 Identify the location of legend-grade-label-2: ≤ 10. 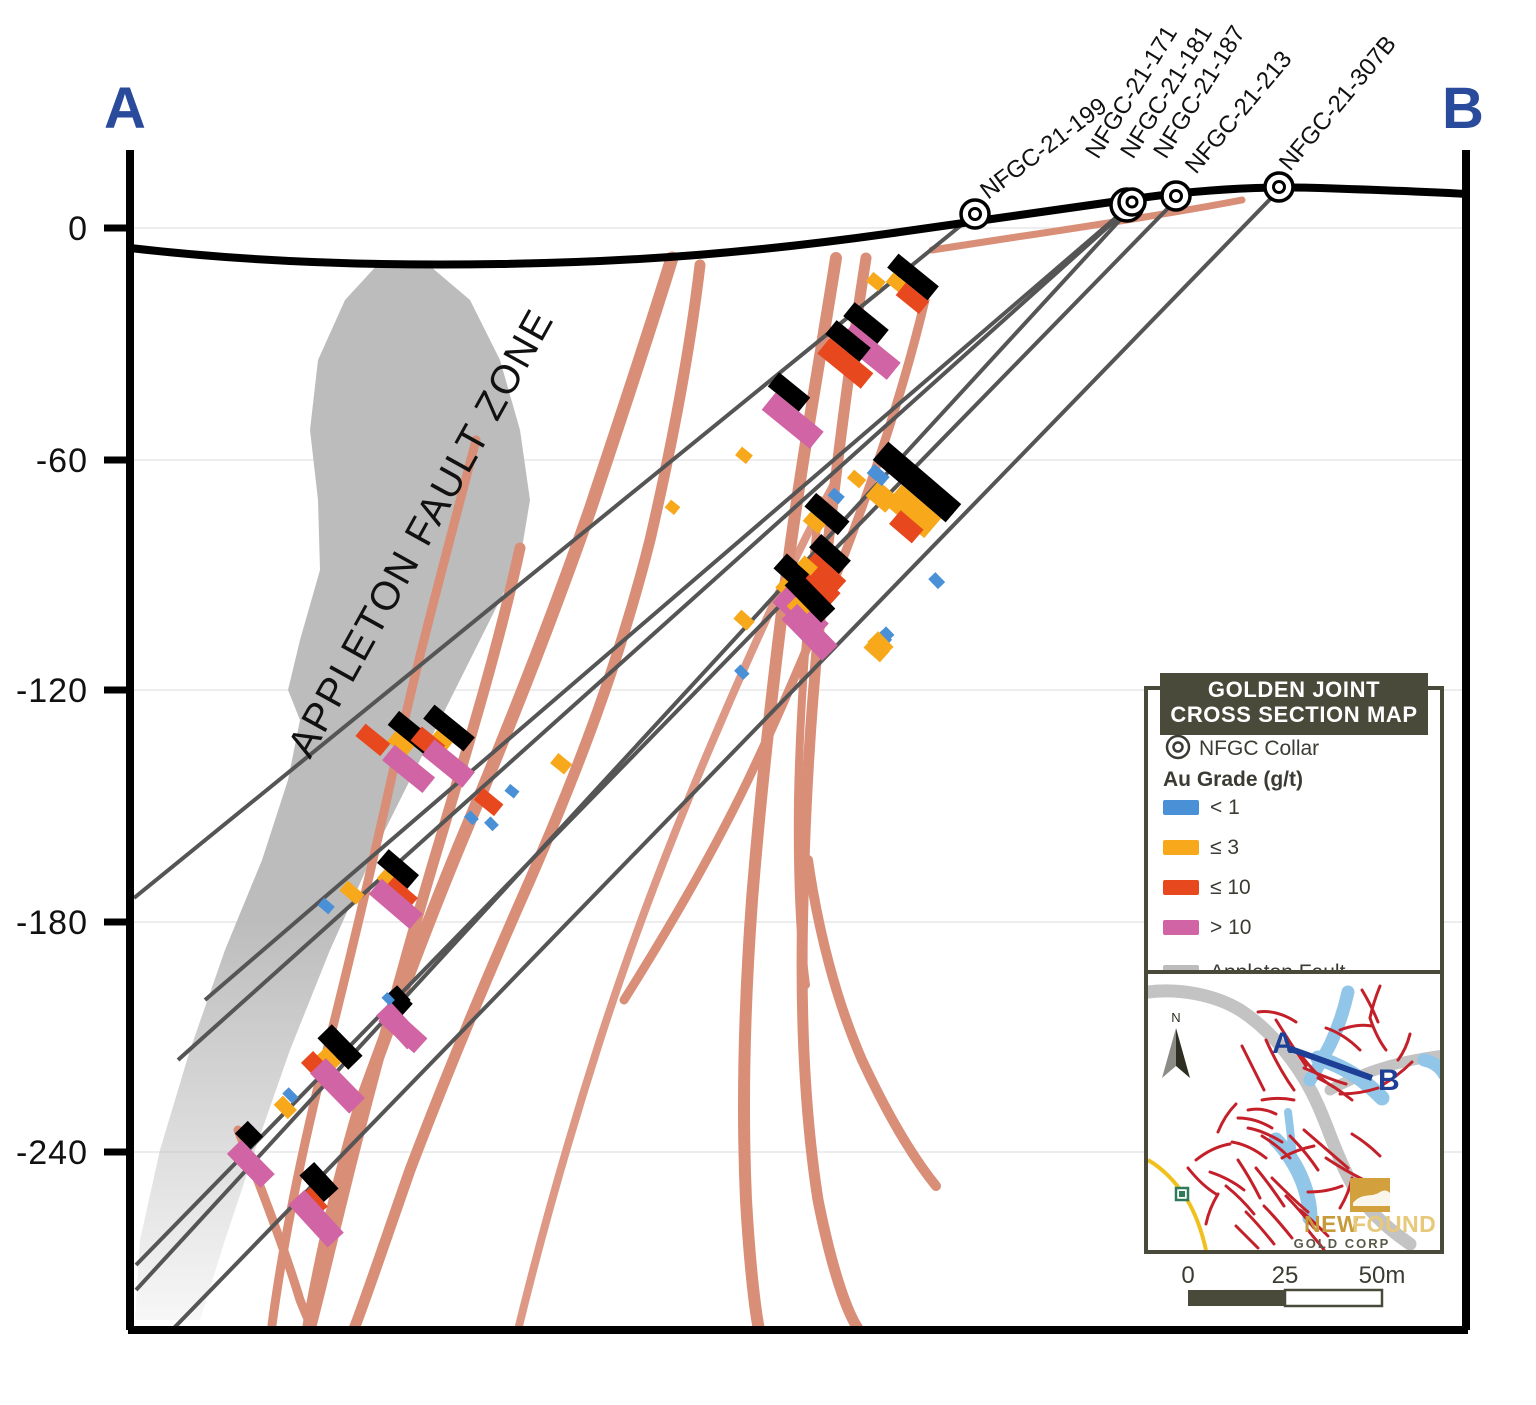
(1230, 887).